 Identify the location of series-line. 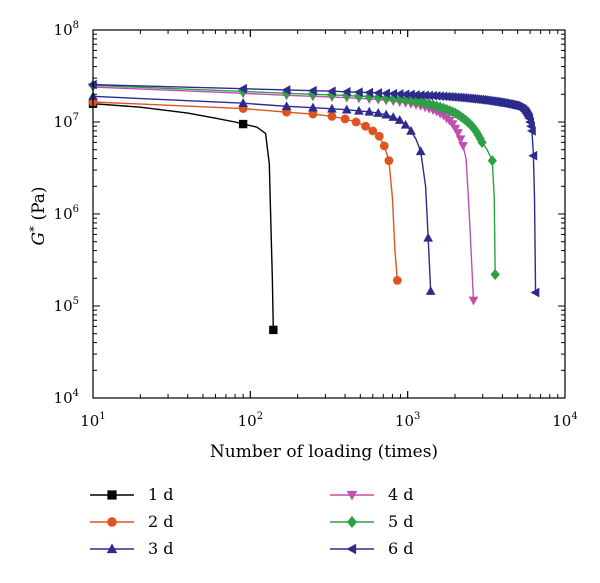
(183, 216).